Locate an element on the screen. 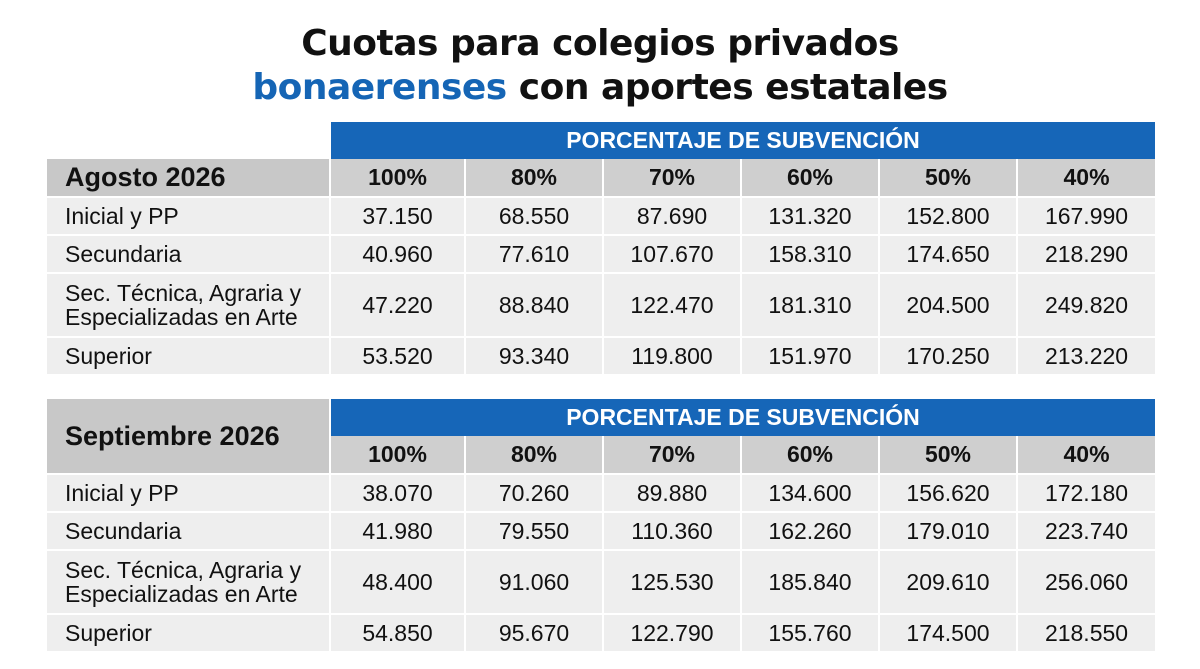  fee-cell: 170.250 is located at coordinates (947, 356).